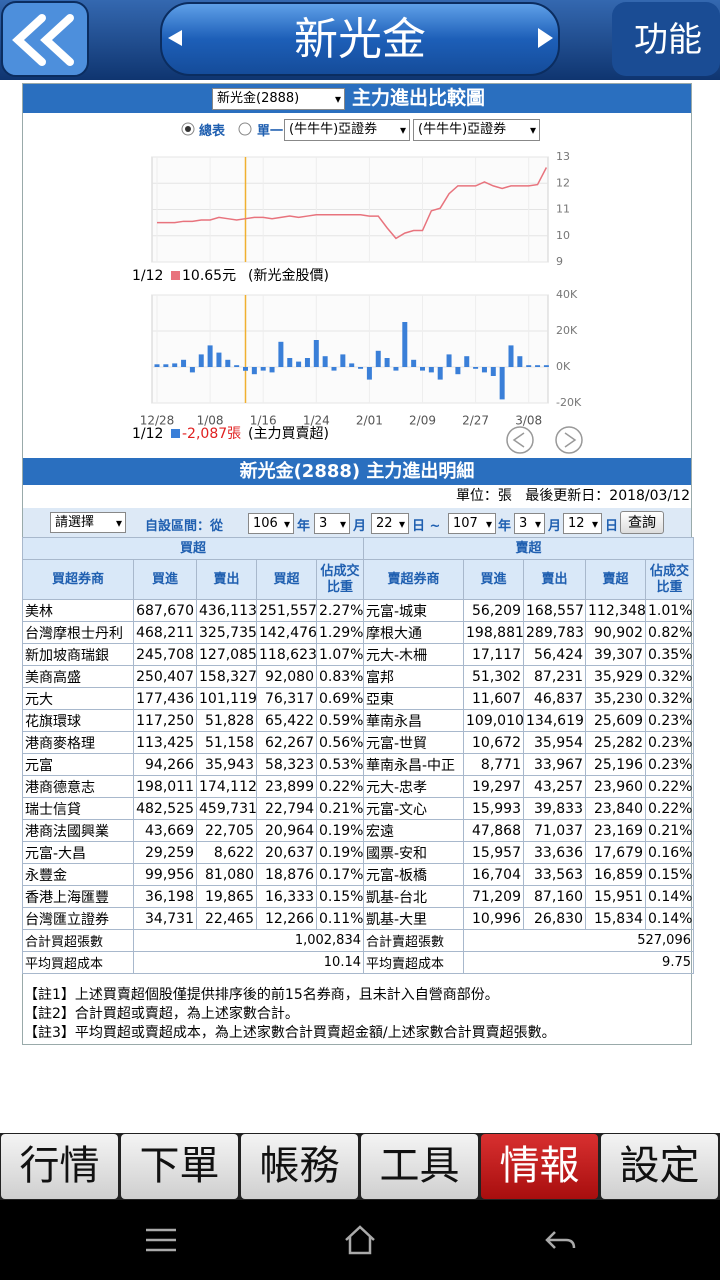 This screenshot has height=1280, width=720. Describe the element at coordinates (179, 1166) in the screenshot. I see `tab: 下單` at that location.